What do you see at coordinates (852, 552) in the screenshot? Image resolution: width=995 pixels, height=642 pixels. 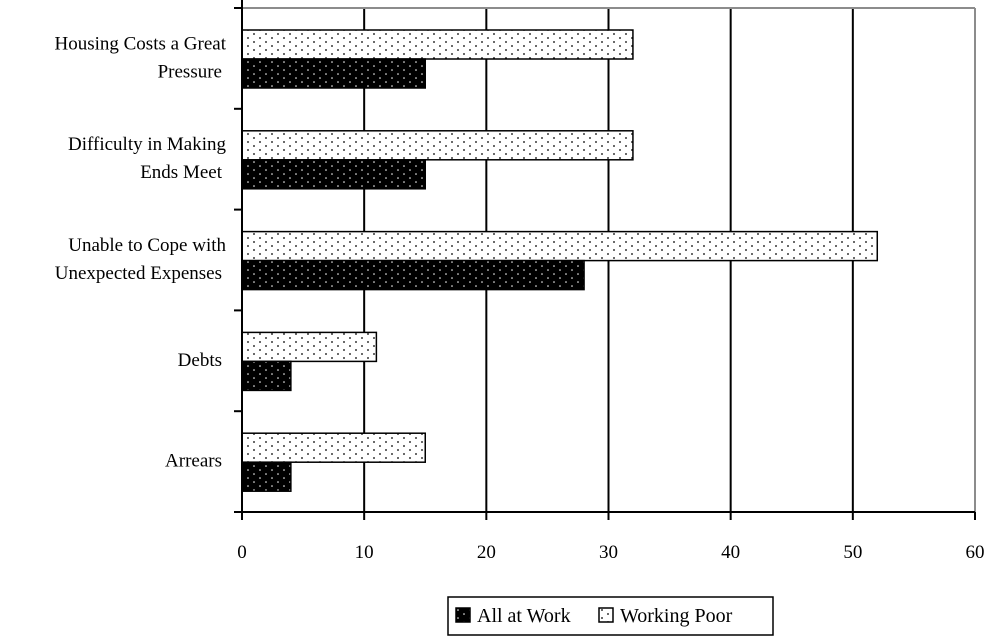 I see `x-tick-label-50: 50` at bounding box center [852, 552].